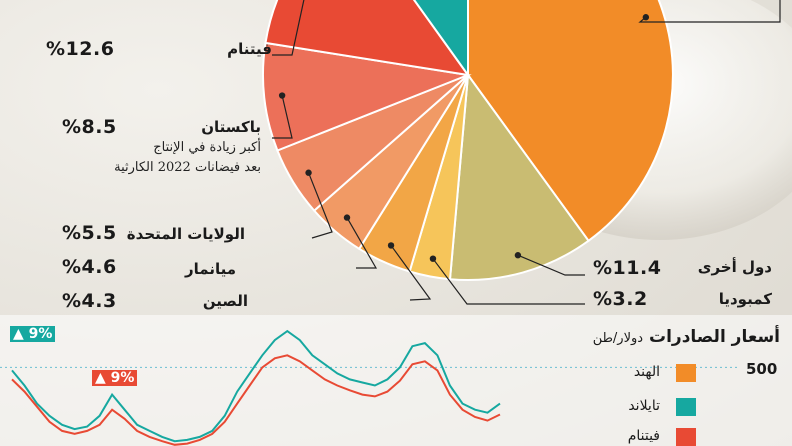 This screenshot has width=792, height=446. I want to click on y-tick-500: 500, so click(762, 369).